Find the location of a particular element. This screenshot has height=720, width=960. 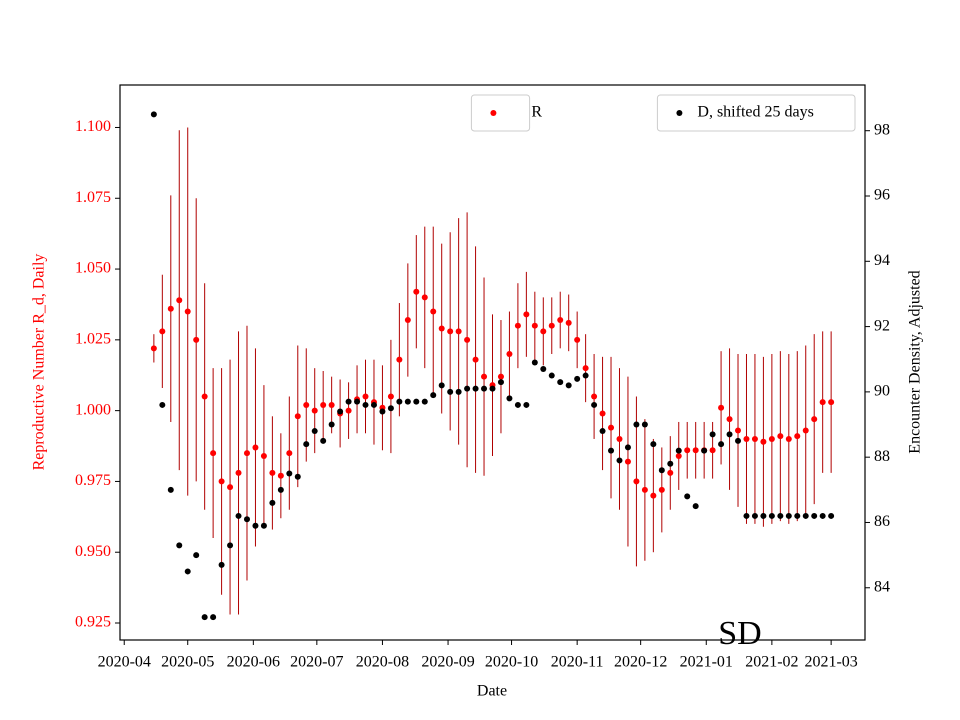

x-tick-label: 2021-01 is located at coordinates (706, 662).